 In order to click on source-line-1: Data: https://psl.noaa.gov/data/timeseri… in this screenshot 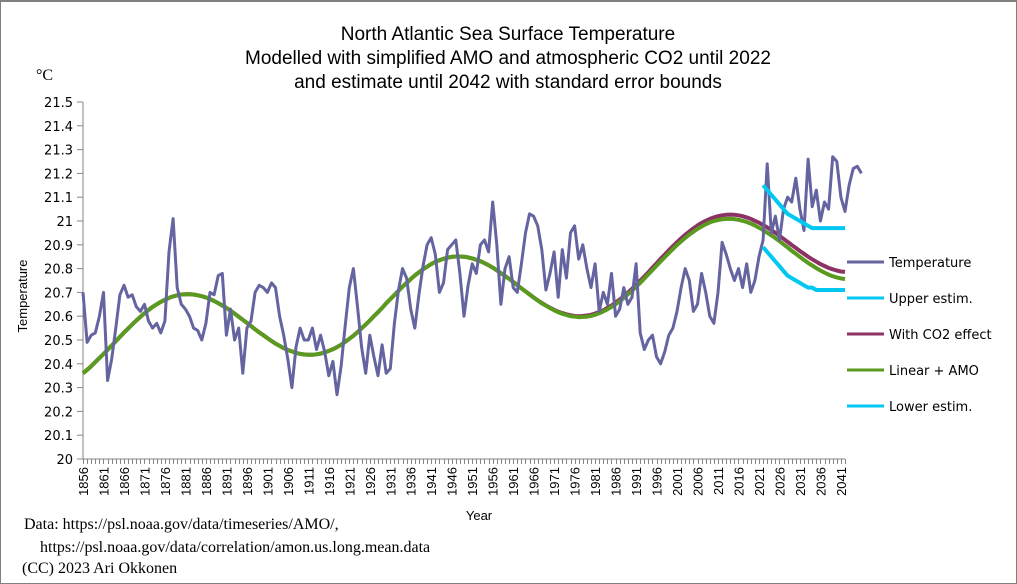, I will do `click(181, 524)`.